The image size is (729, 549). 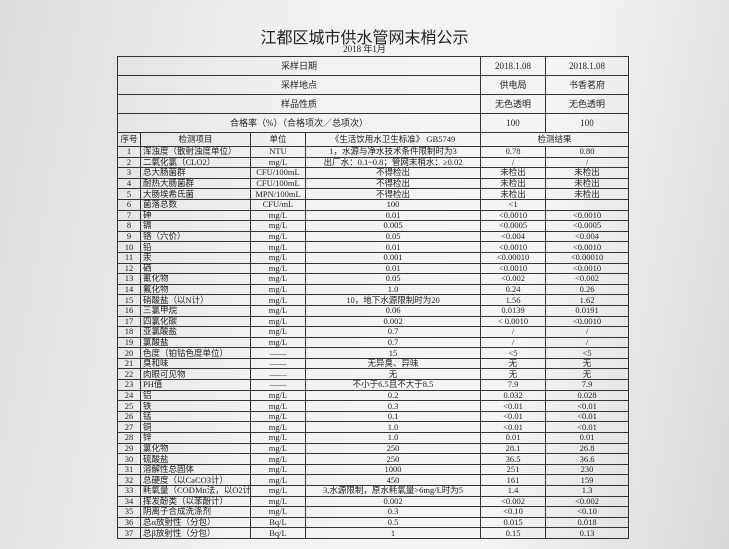 I want to click on cell: 12, so click(x=129, y=268).